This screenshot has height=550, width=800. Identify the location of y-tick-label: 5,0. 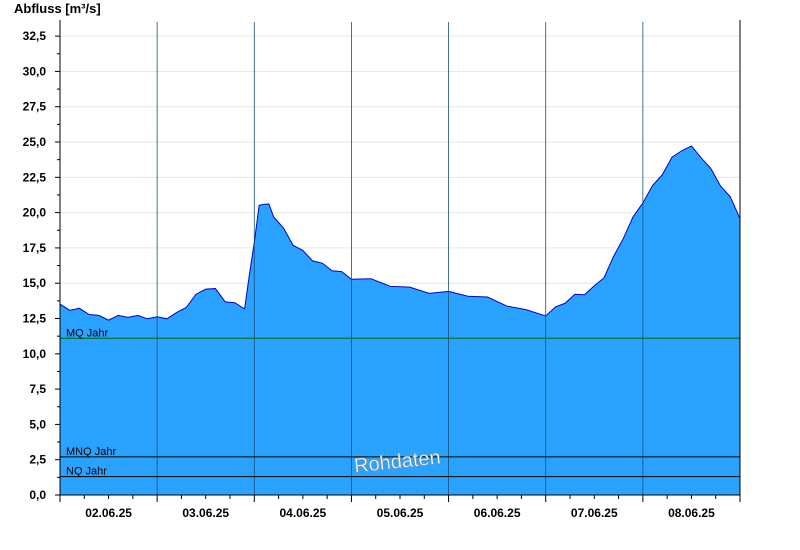
(37, 424).